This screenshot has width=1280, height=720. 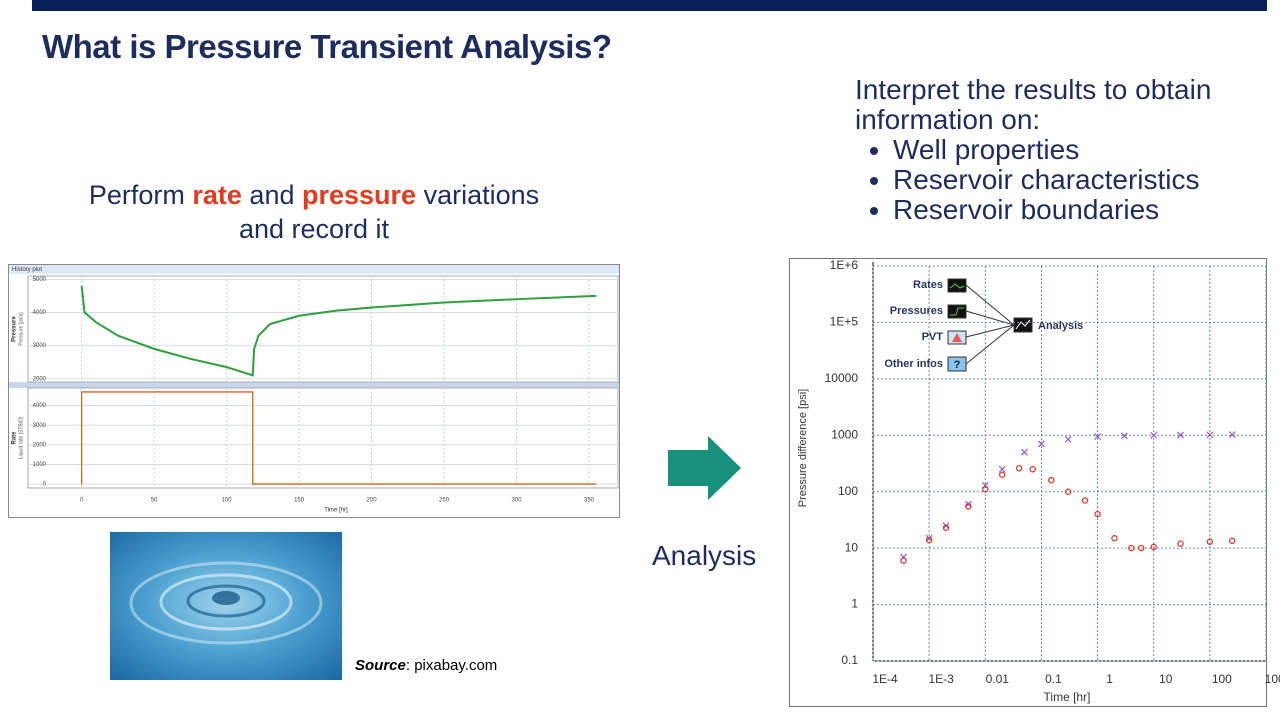 I want to click on y-axis-sublabel: Pressure [psia], so click(x=21, y=329).